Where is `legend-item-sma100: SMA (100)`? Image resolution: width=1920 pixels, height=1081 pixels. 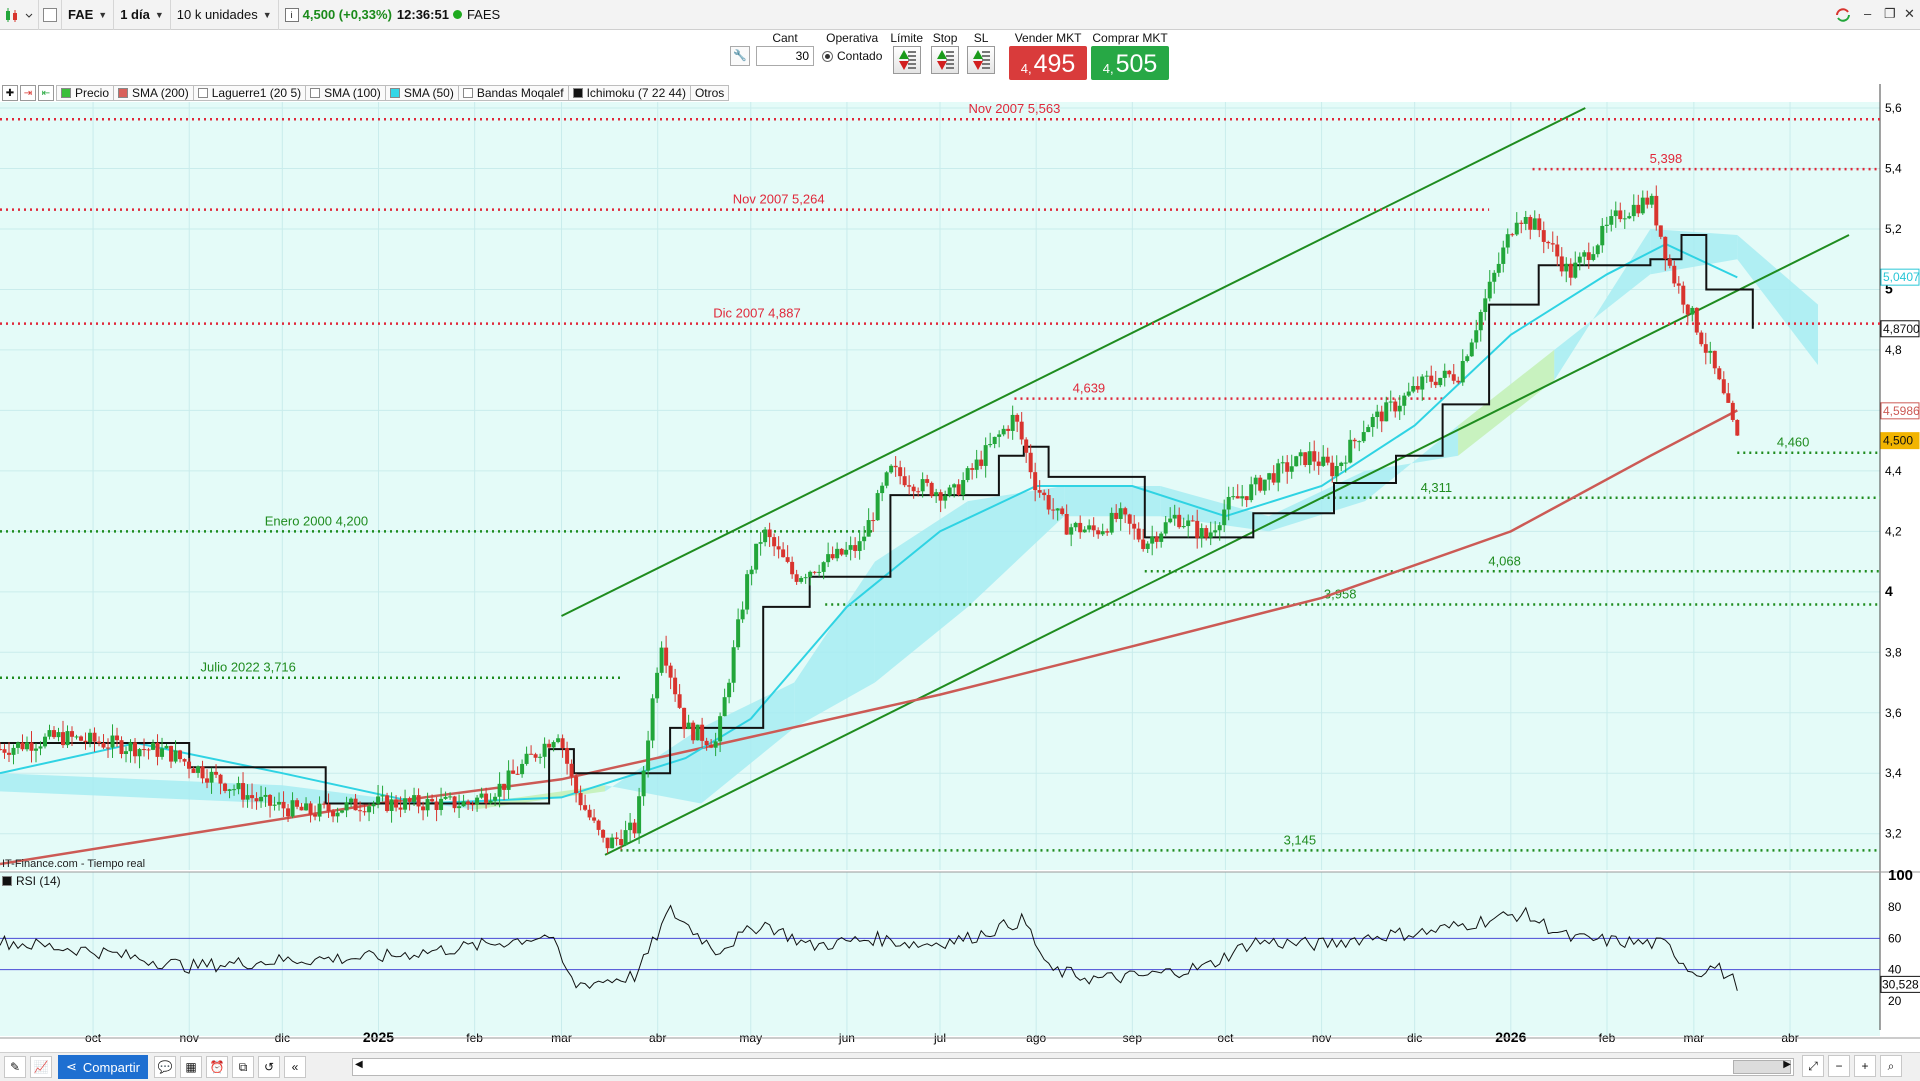
legend-item-sma100: SMA (100) is located at coordinates (346, 93).